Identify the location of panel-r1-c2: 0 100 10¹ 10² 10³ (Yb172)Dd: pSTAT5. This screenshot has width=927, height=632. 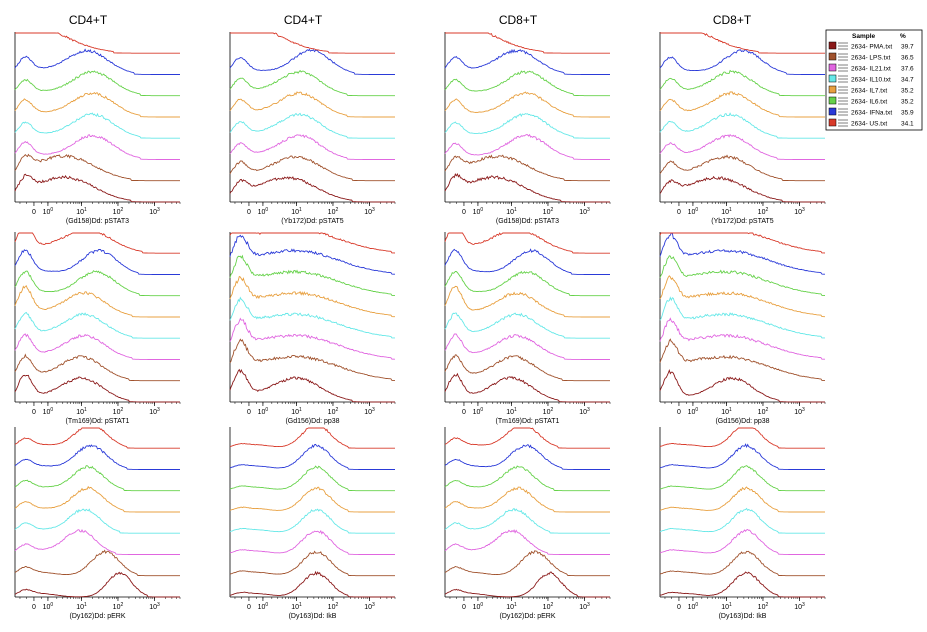
(312, 128).